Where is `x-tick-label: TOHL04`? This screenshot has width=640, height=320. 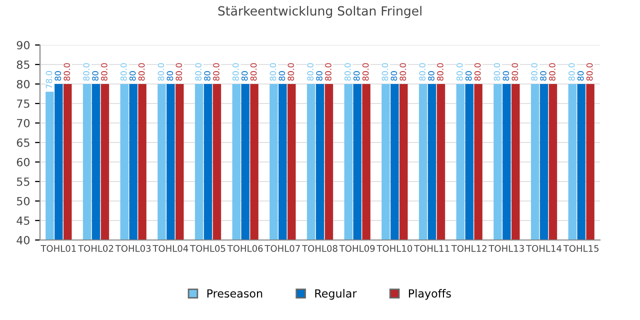 x-tick-label: TOHL04 is located at coordinates (170, 248).